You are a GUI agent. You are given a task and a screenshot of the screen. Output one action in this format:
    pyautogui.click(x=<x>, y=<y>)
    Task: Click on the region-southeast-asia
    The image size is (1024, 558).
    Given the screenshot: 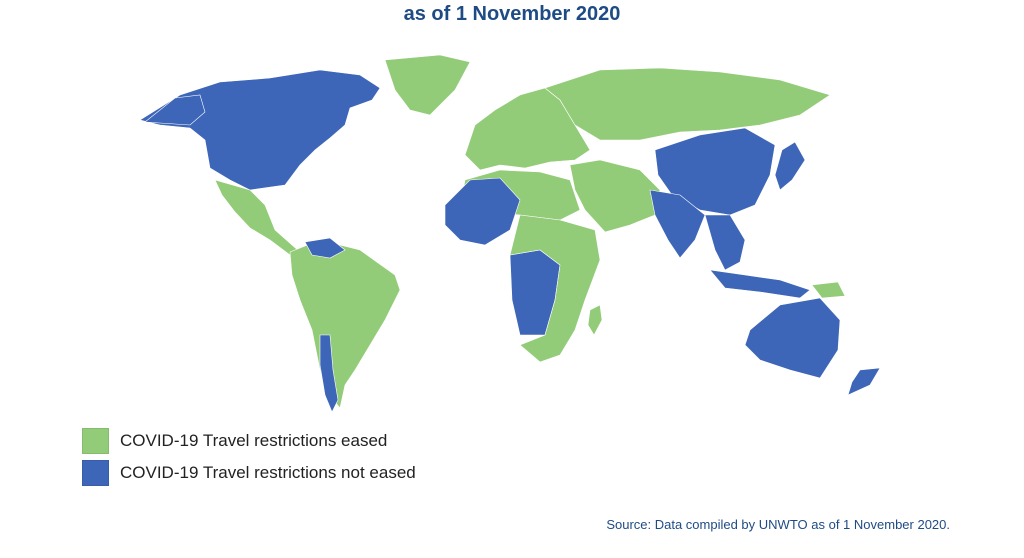 What is the action you would take?
    pyautogui.click(x=725, y=242)
    